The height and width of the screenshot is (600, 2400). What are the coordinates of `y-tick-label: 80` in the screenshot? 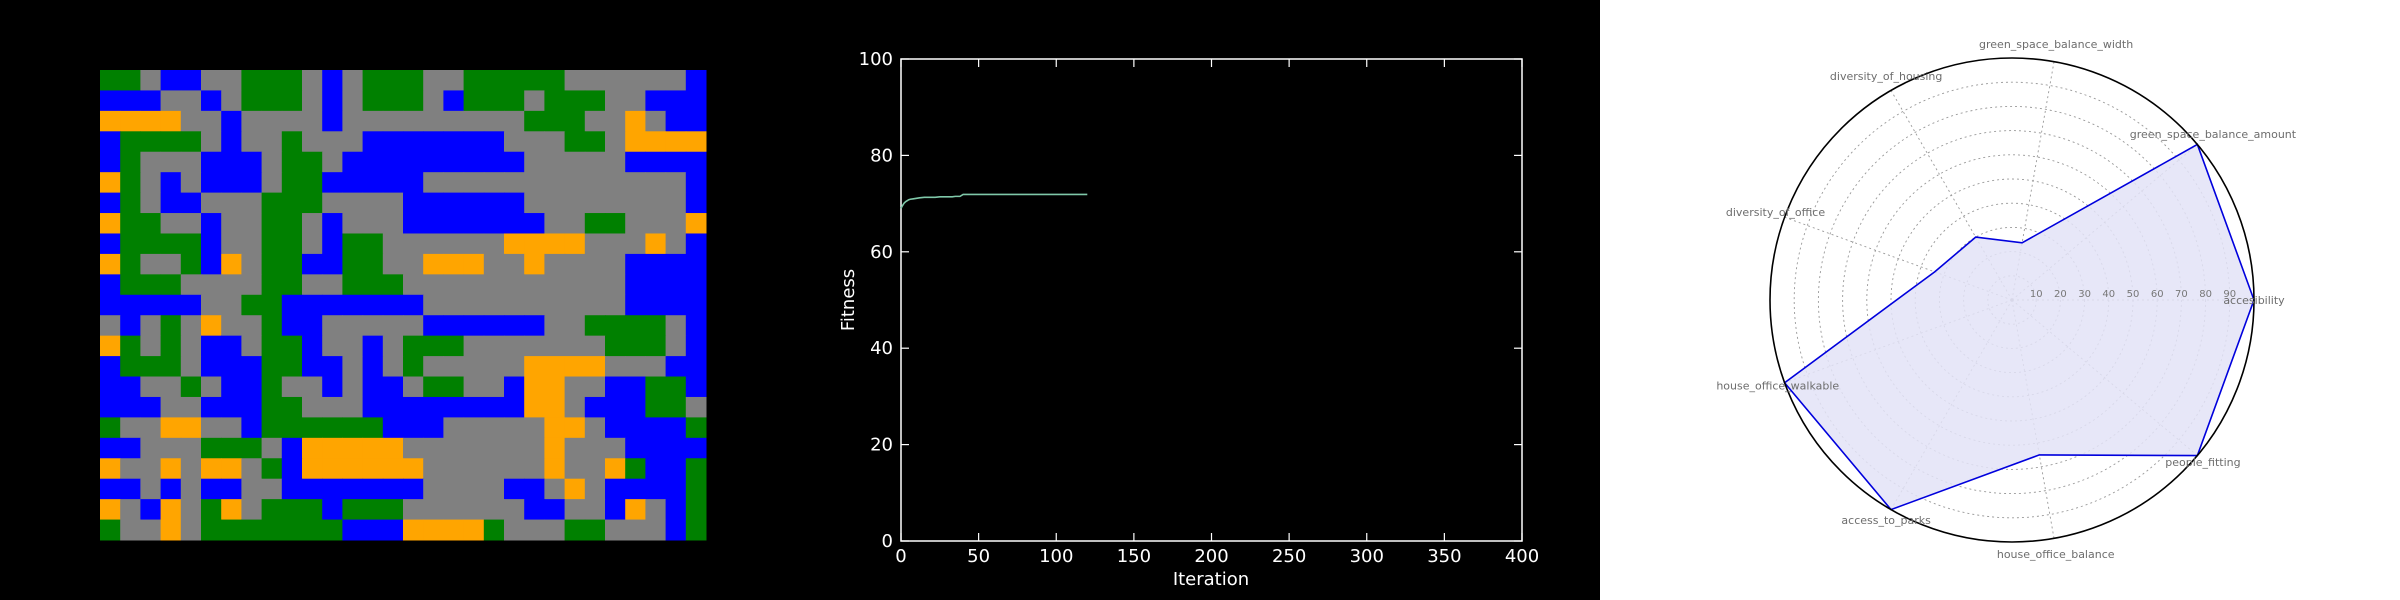 It's located at (881, 155).